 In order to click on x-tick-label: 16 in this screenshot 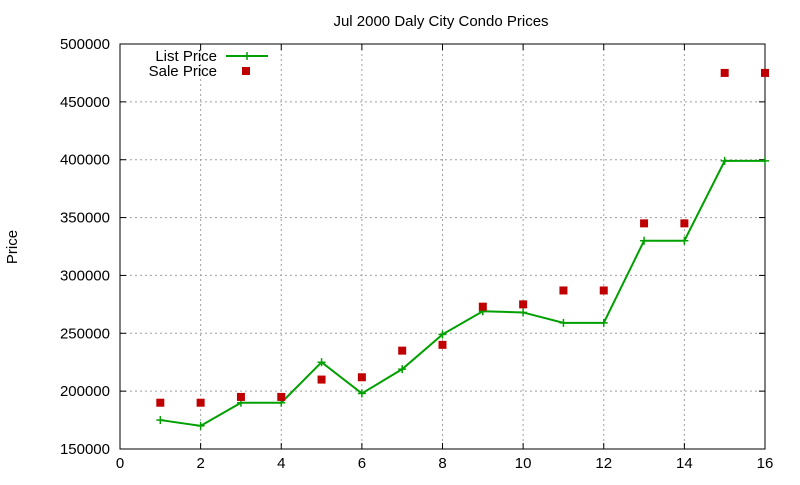, I will do `click(765, 463)`.